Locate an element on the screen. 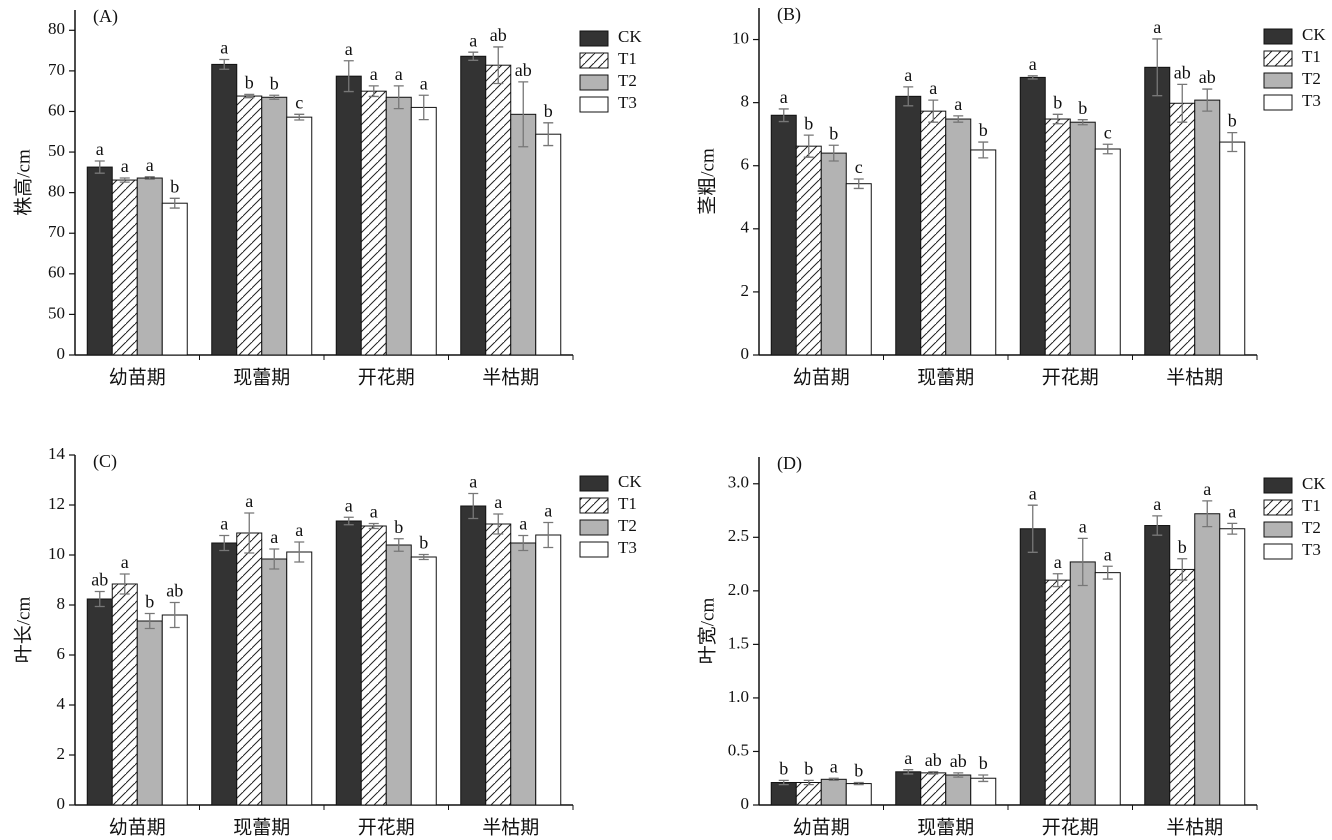 The width and height of the screenshot is (1332, 840). legend-label: CK is located at coordinates (630, 481).